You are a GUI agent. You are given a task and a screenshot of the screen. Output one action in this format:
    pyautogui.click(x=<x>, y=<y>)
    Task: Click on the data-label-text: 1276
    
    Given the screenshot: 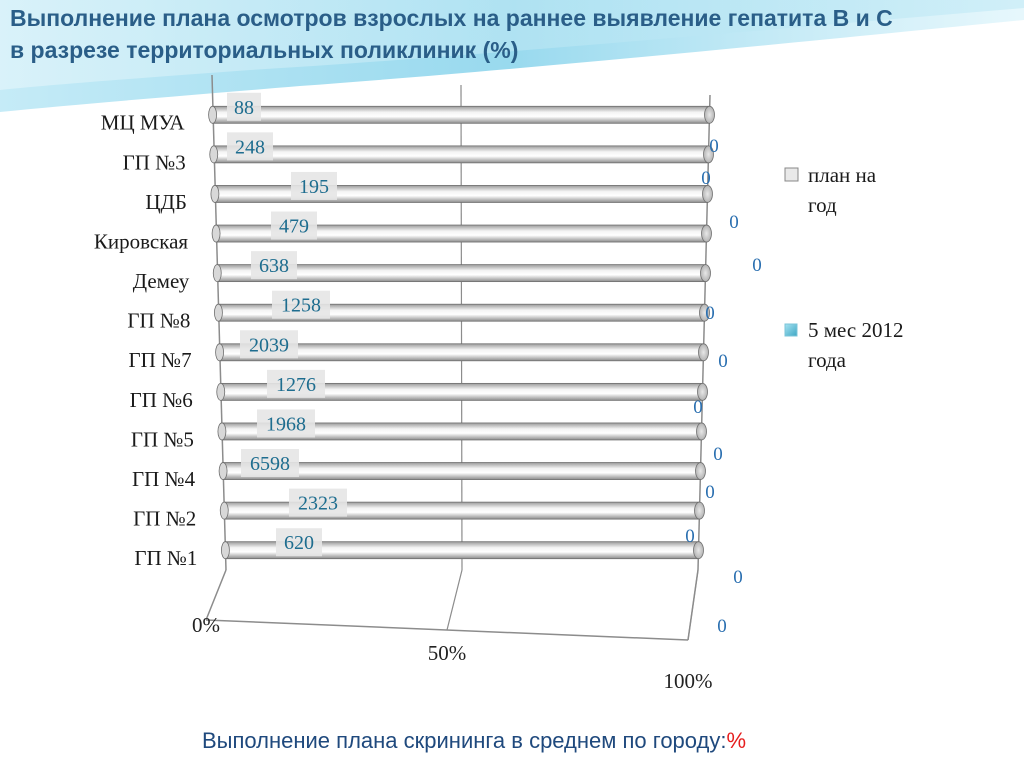 What is the action you would take?
    pyautogui.click(x=296, y=385)
    